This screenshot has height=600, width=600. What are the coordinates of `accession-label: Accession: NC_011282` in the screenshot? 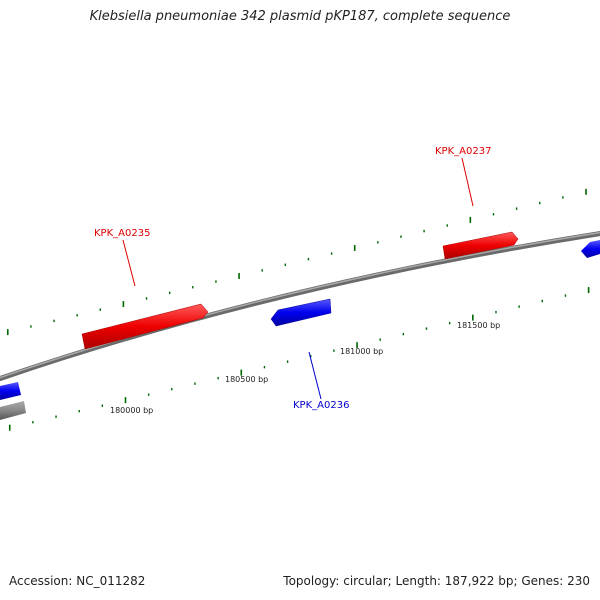 It's located at (77, 581).